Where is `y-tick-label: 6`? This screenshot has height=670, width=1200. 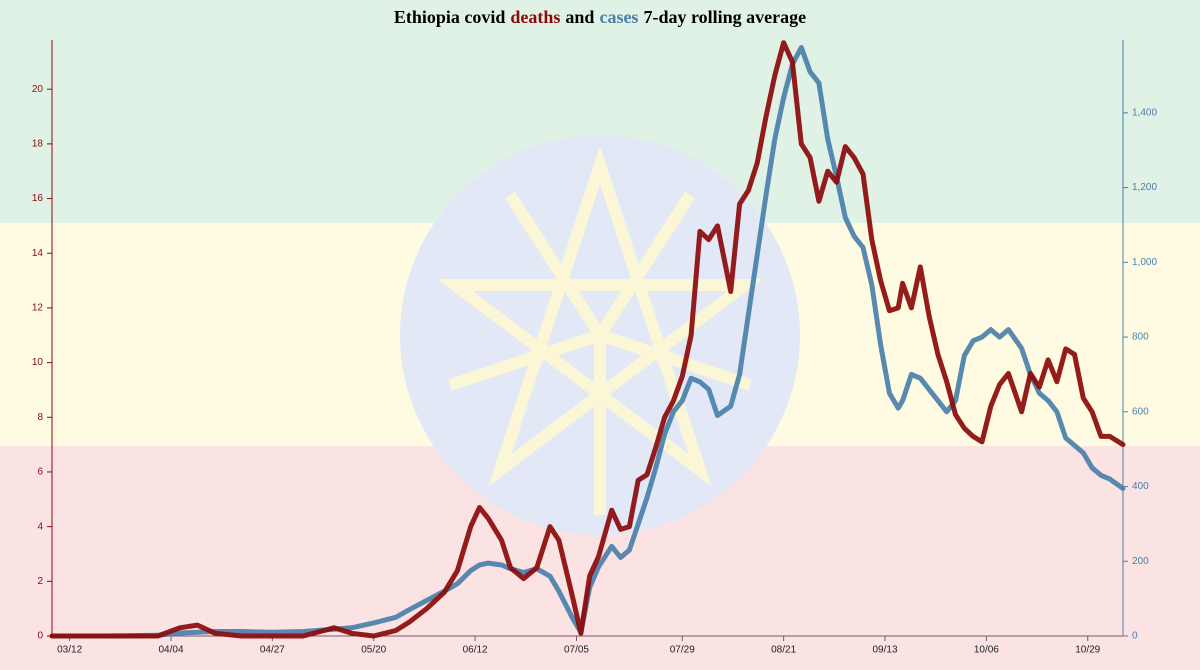 y-tick-label: 6 is located at coordinates (40, 472).